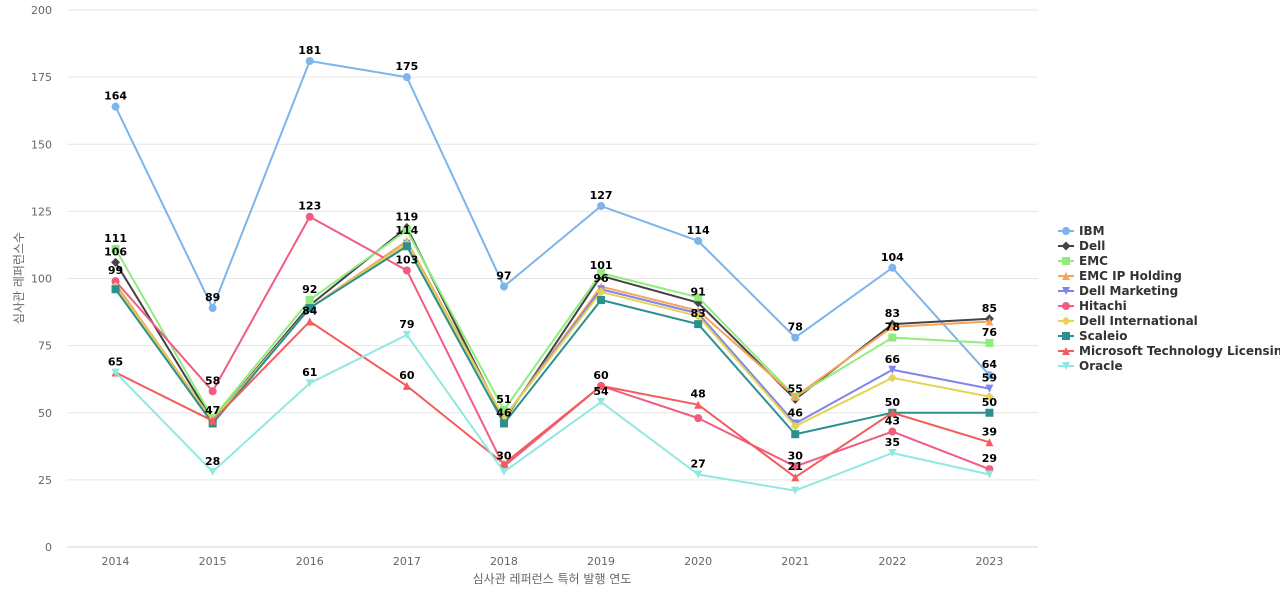  What do you see at coordinates (407, 561) in the screenshot?
I see `x-tick-label: 2017` at bounding box center [407, 561].